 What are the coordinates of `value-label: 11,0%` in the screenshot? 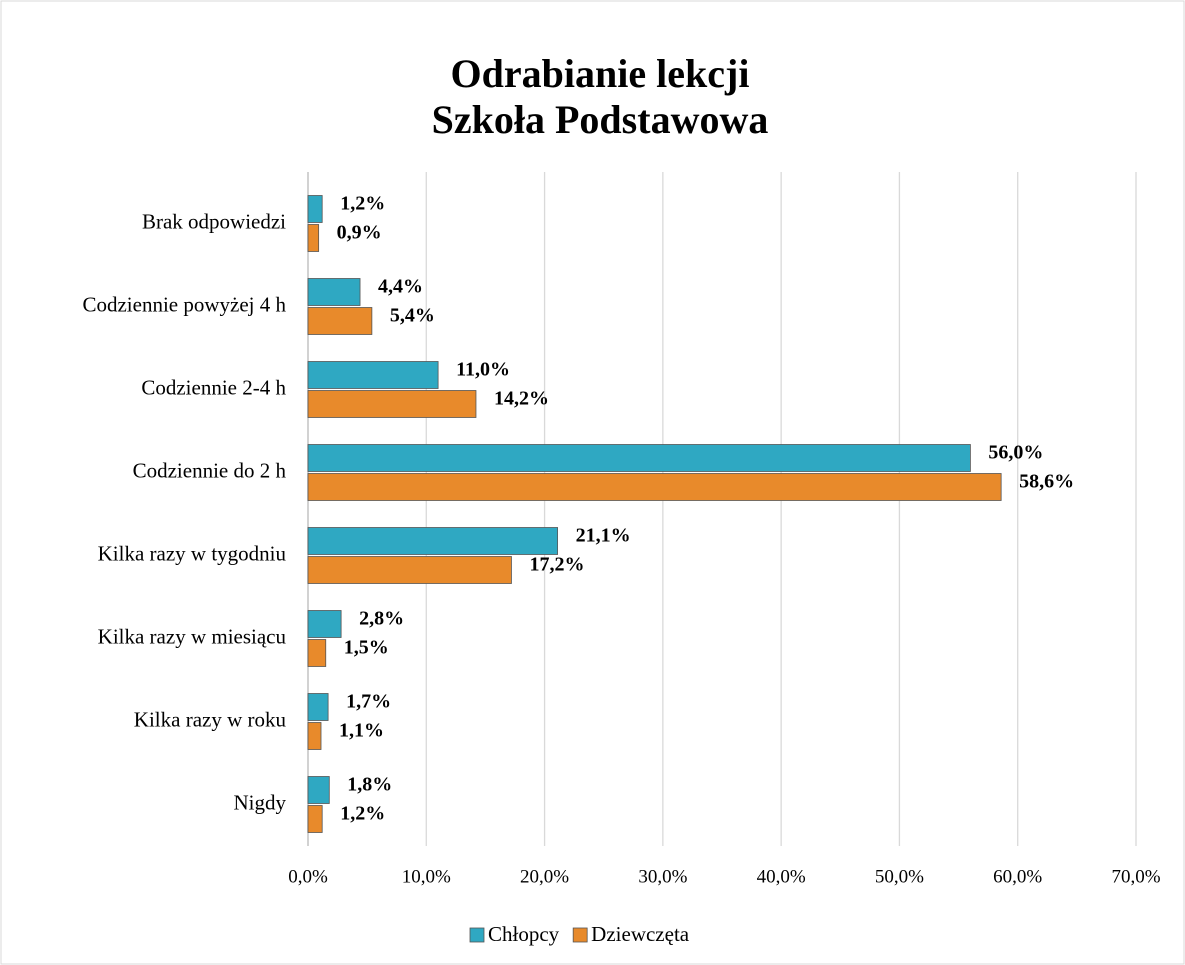 It's located at (483, 370).